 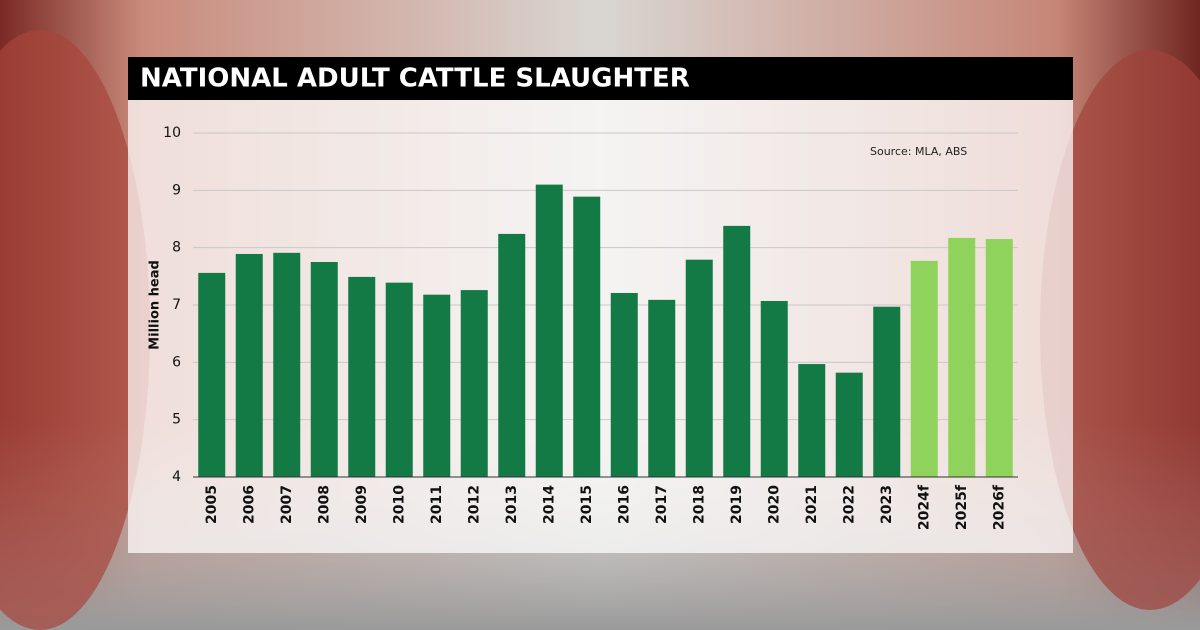 I want to click on x-tick-label: 2025f, so click(x=962, y=507).